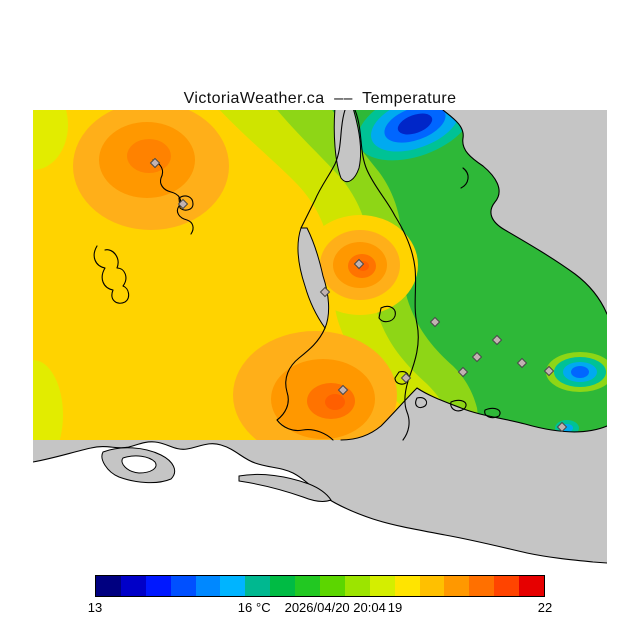 The height and width of the screenshot is (640, 640). I want to click on scale-ticks: 13 16 19 22, so click(320, 608).